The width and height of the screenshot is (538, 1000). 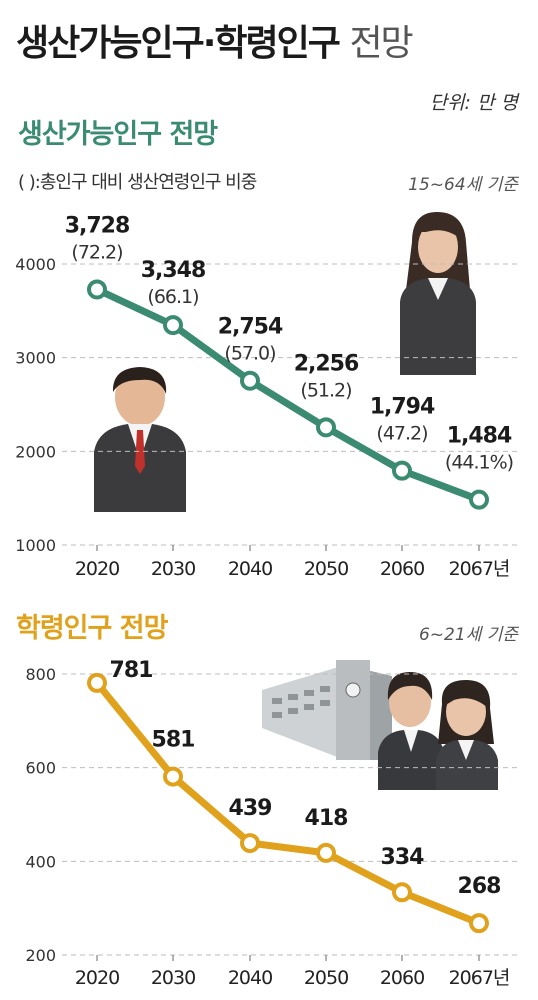 I want to click on school-age-x-tick: 2020, so click(x=97, y=978).